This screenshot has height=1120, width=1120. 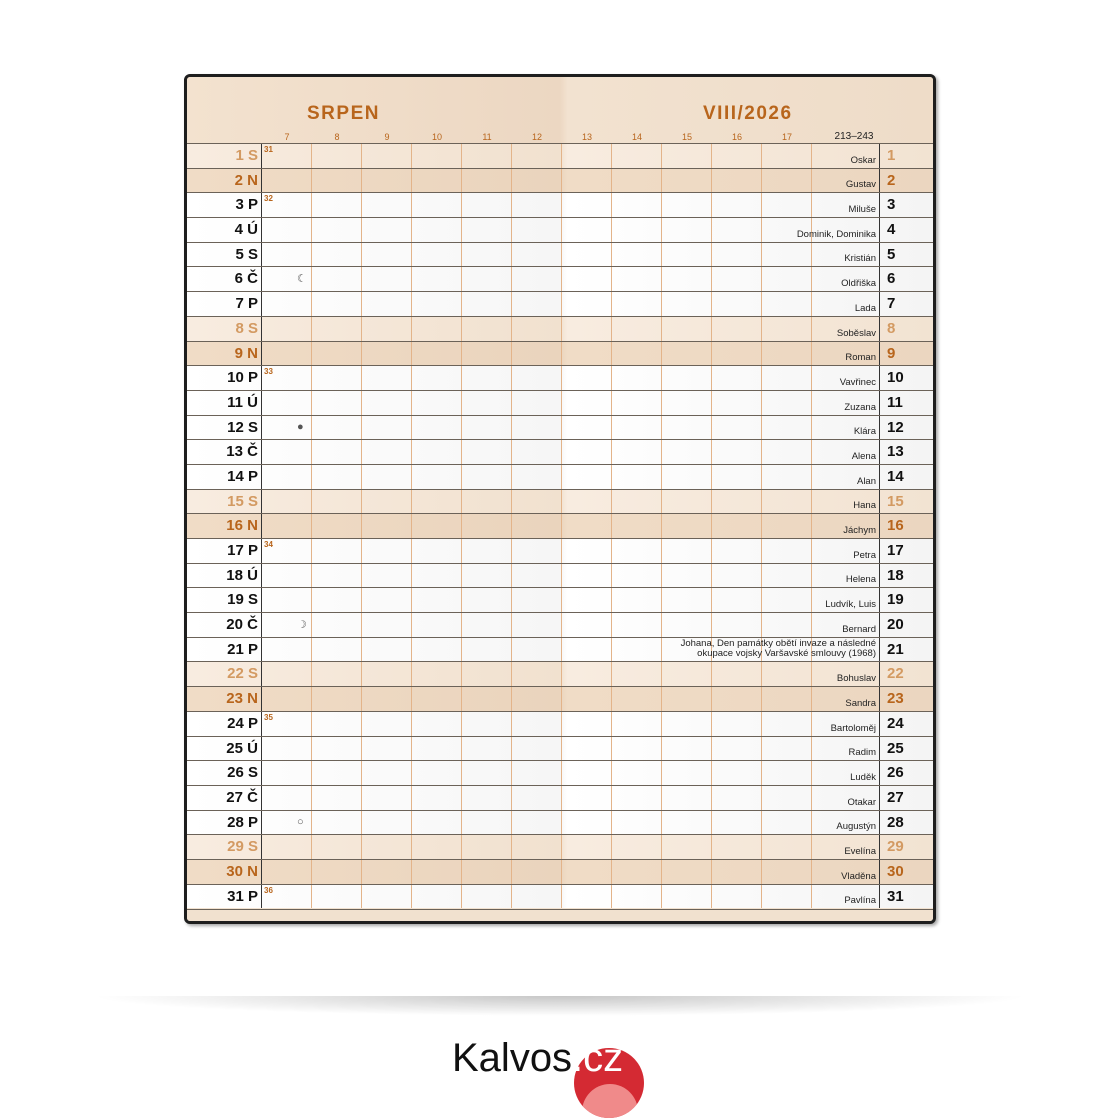 I want to click on day-number-right: 19, so click(x=895, y=600).